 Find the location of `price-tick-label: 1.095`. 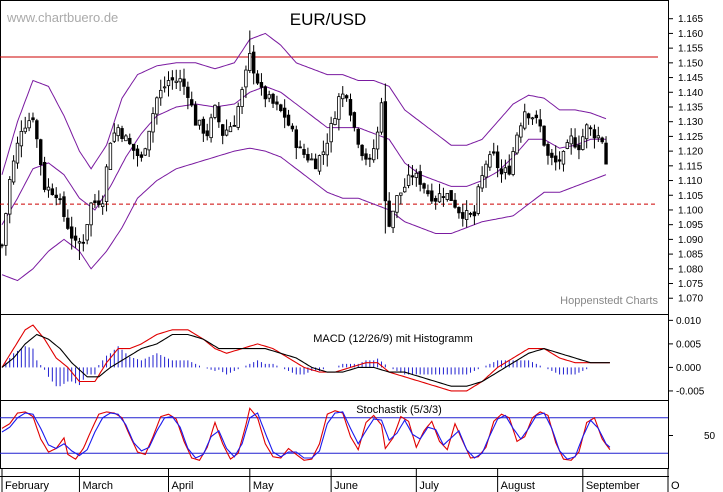

price-tick-label: 1.095 is located at coordinates (690, 225).